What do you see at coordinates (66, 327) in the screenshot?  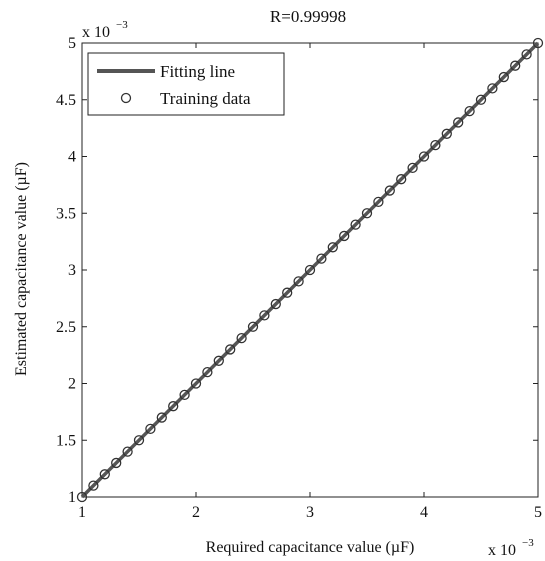 I see `y-tick-label: 2.5` at bounding box center [66, 327].